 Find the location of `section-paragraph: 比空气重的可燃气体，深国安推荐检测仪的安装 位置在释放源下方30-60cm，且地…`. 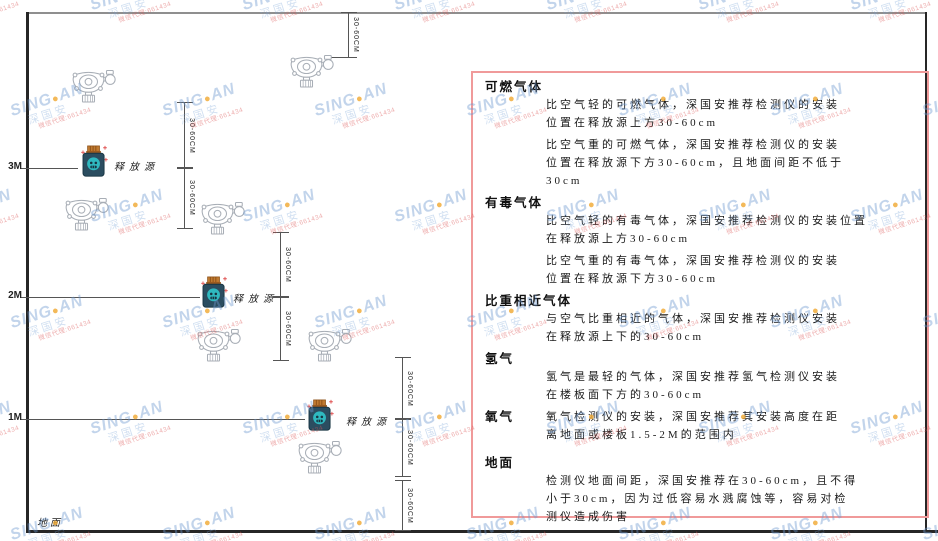

section-paragraph: 比空气重的可燃气体，深国安推荐检测仪的安装 位置在释放源下方30-60cm，且地… is located at coordinates (695, 163).